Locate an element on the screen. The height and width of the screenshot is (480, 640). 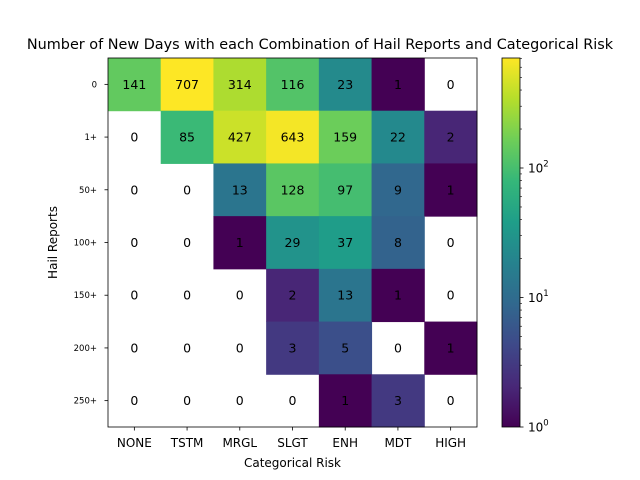
cell-value-label: 707 is located at coordinates (187, 84).